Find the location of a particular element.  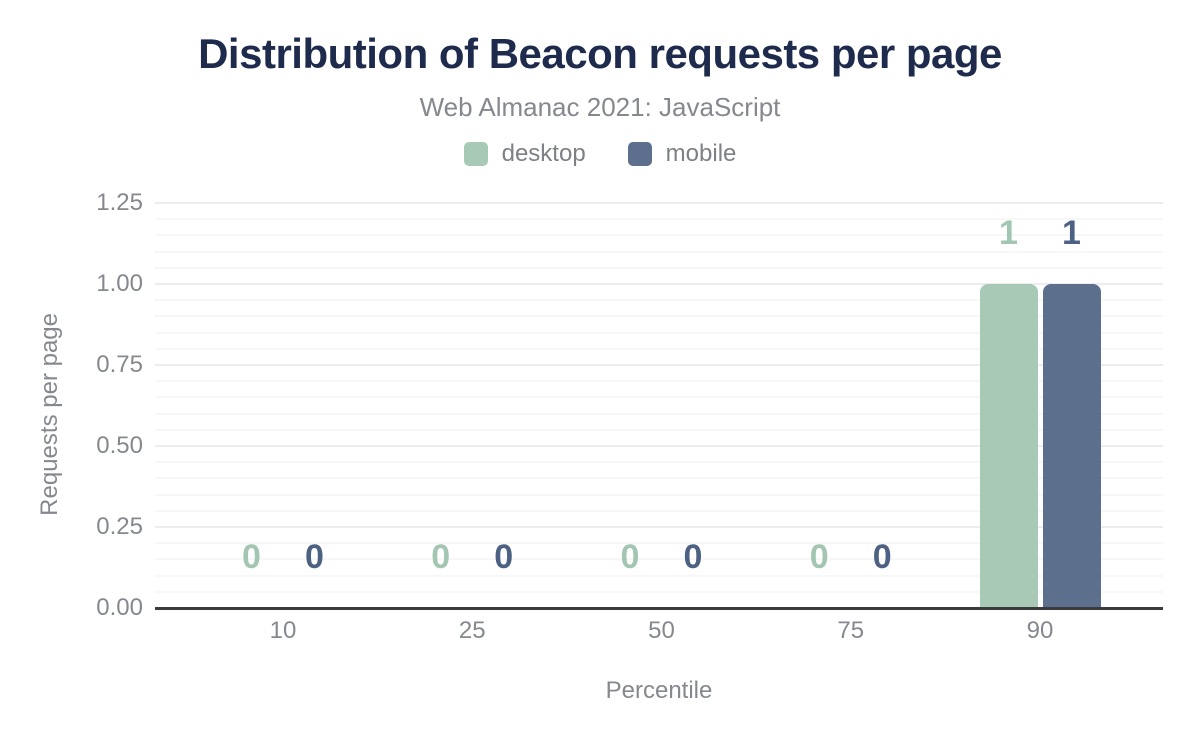

bar-value-label-mobile-75: 0 is located at coordinates (882, 557).